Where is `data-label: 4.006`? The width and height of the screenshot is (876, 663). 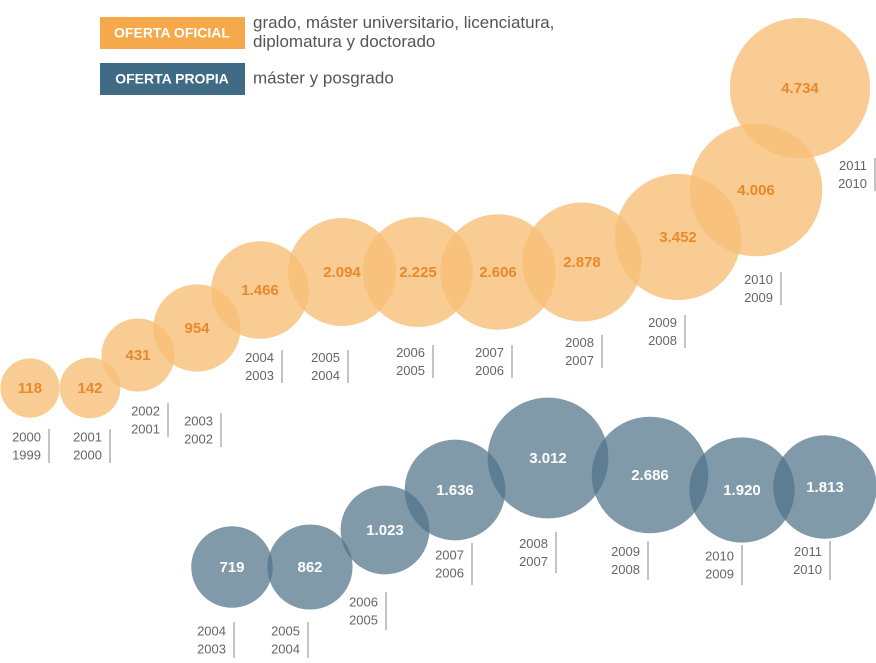 data-label: 4.006 is located at coordinates (756, 190).